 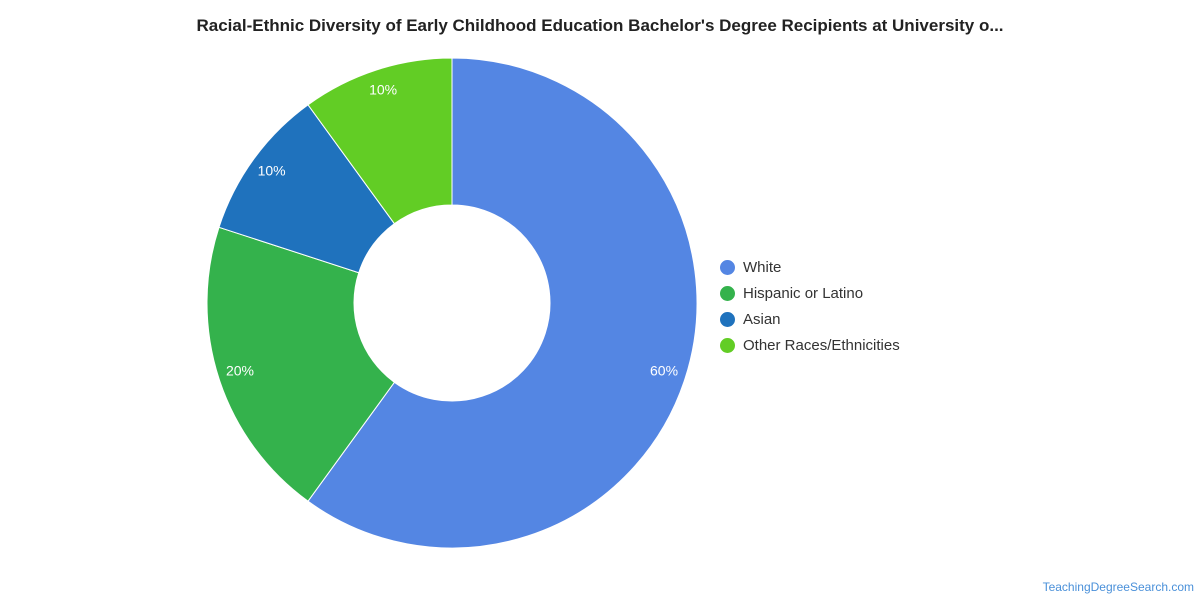 What do you see at coordinates (762, 267) in the screenshot?
I see `legend-label: White` at bounding box center [762, 267].